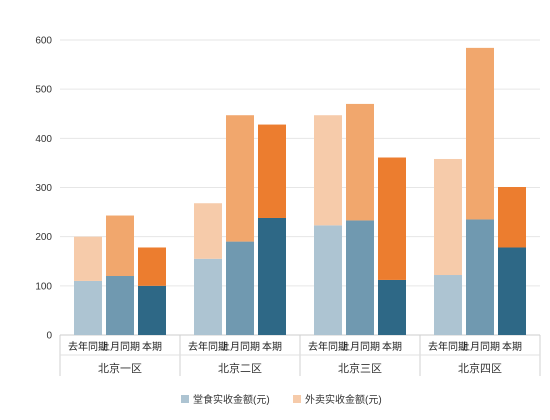 The image size is (550, 420). Describe the element at coordinates (43, 237) in the screenshot. I see `y-tick-label: 200` at that location.